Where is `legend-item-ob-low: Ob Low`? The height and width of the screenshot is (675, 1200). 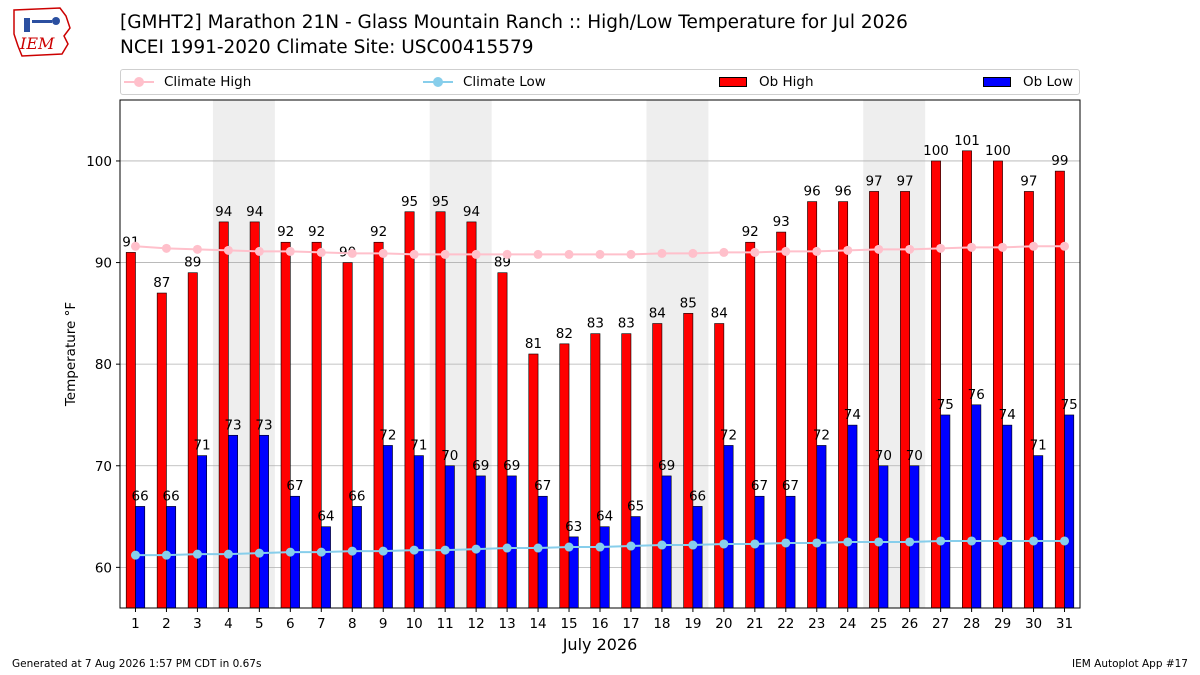
legend-item-ob-low: Ob Low is located at coordinates (1028, 82).